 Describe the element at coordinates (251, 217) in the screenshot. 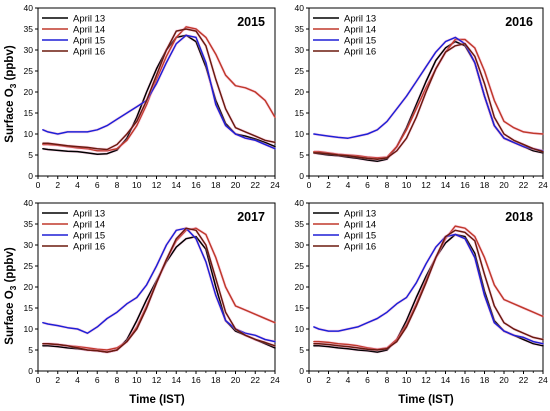

I see `panel-title: 2017` at that location.